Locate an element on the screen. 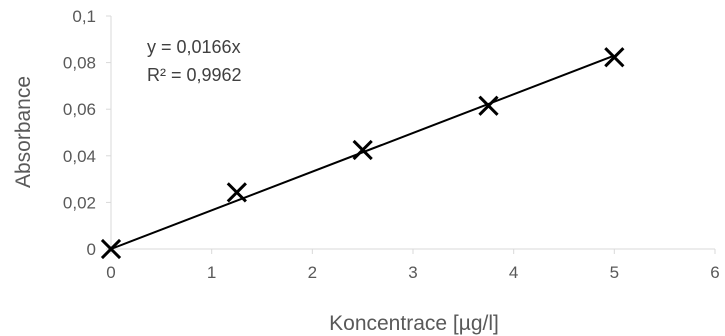 This screenshot has width=725, height=336. y-tick-label: 0,04 is located at coordinates (79, 156).